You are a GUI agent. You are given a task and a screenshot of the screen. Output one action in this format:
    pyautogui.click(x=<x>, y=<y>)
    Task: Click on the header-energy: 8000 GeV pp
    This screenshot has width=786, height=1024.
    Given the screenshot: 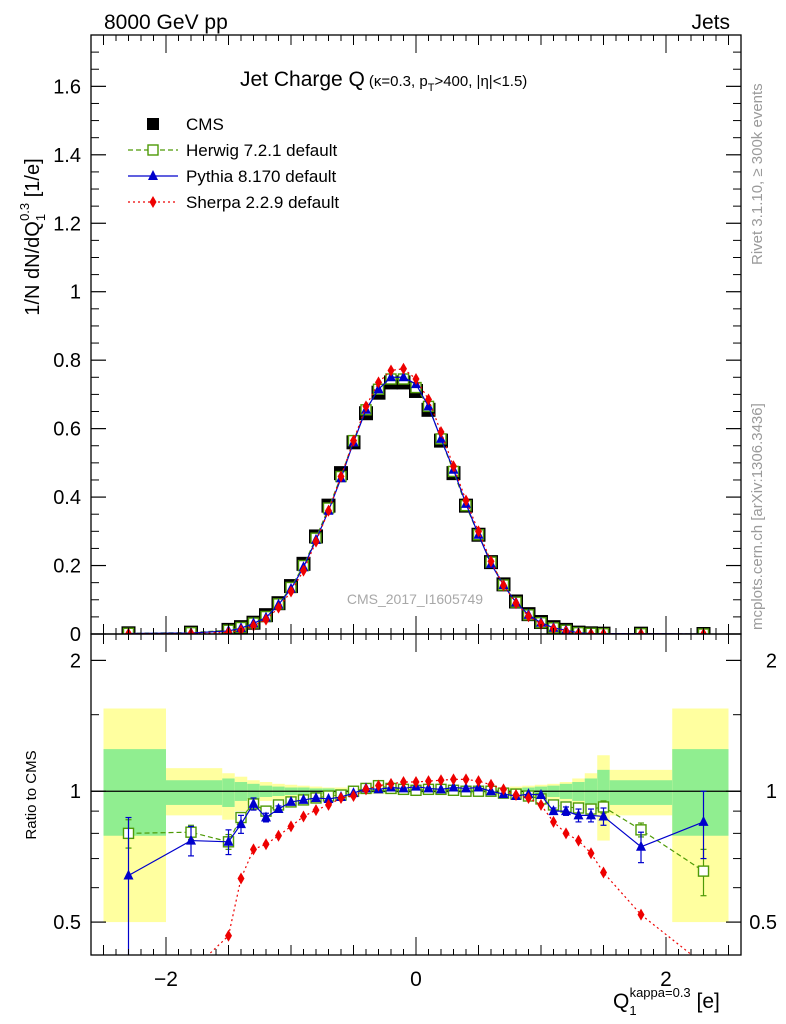 What is the action you would take?
    pyautogui.click(x=166, y=22)
    